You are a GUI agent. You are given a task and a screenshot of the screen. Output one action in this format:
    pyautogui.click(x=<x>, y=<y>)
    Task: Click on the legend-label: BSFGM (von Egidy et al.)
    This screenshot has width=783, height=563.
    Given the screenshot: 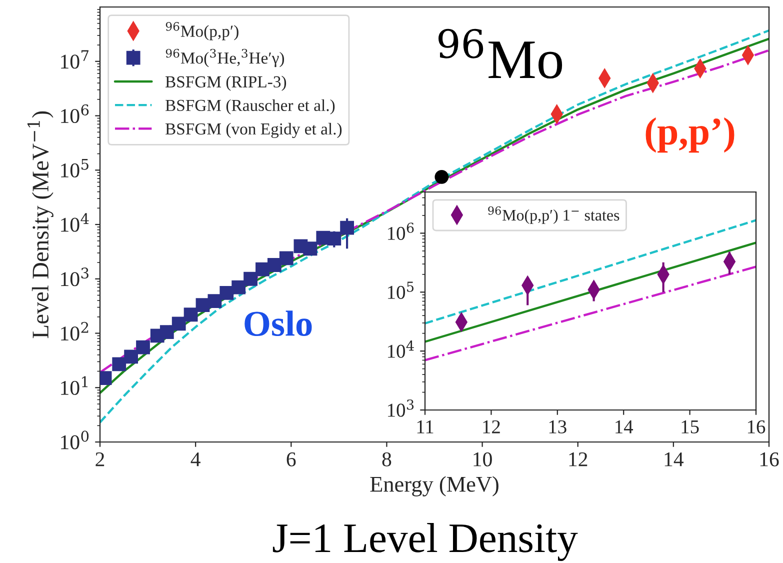 What is the action you would take?
    pyautogui.click(x=253, y=130)
    